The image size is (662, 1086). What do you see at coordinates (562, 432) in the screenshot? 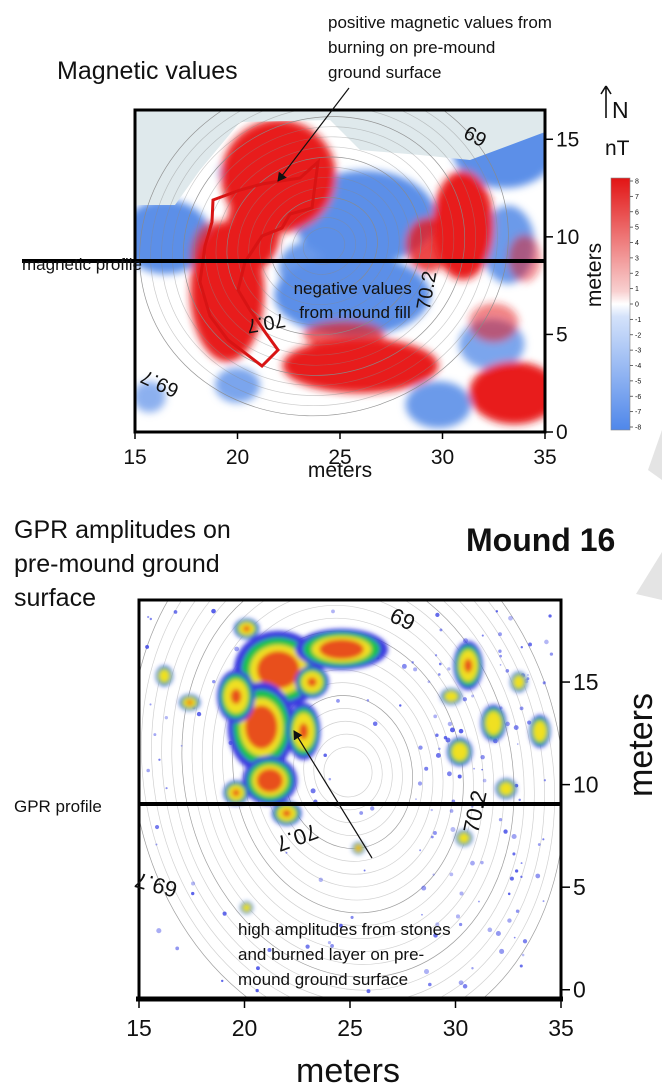
I see `y-tick-label: 0` at bounding box center [562, 432].